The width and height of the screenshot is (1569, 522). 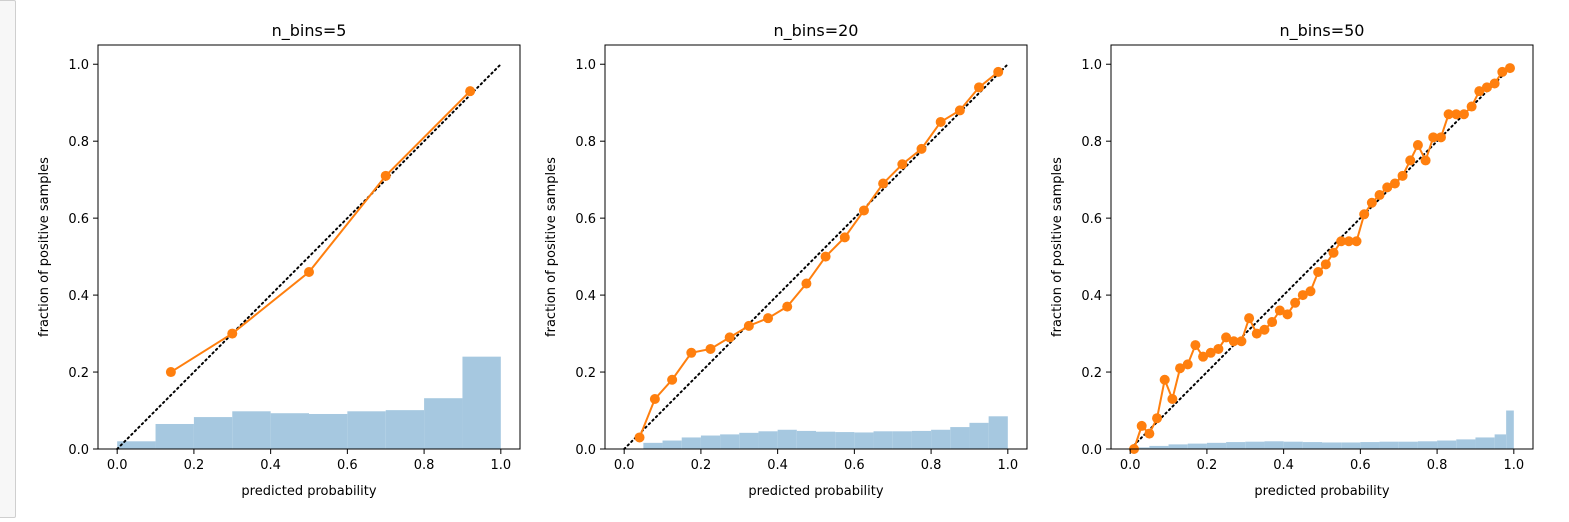 I want to click on x-tick-label: 0.6, so click(x=1360, y=465).